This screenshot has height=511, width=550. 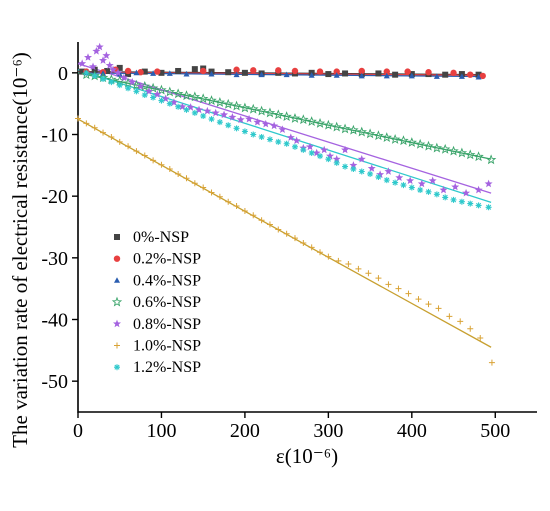 I want to click on legend-item-0-8-nsp: 0.8%-NSP, so click(x=157, y=324).